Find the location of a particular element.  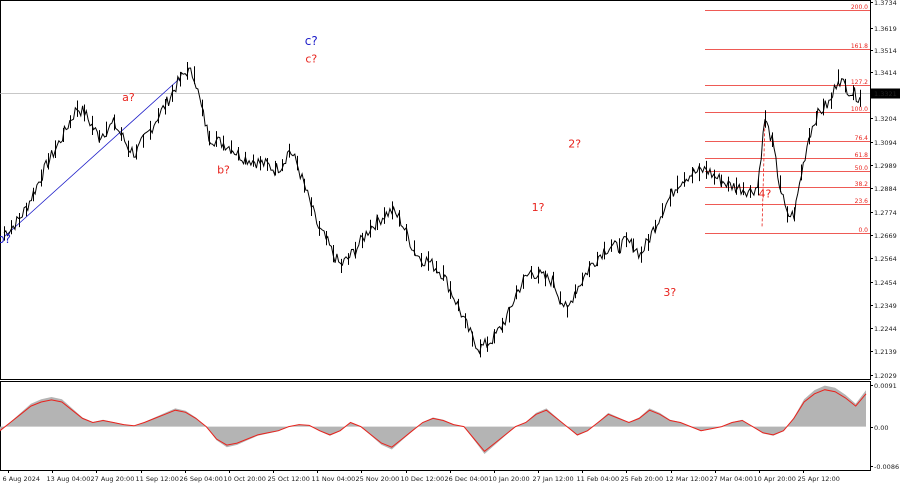

price-axis-label: 1.2884 is located at coordinates (885, 189).